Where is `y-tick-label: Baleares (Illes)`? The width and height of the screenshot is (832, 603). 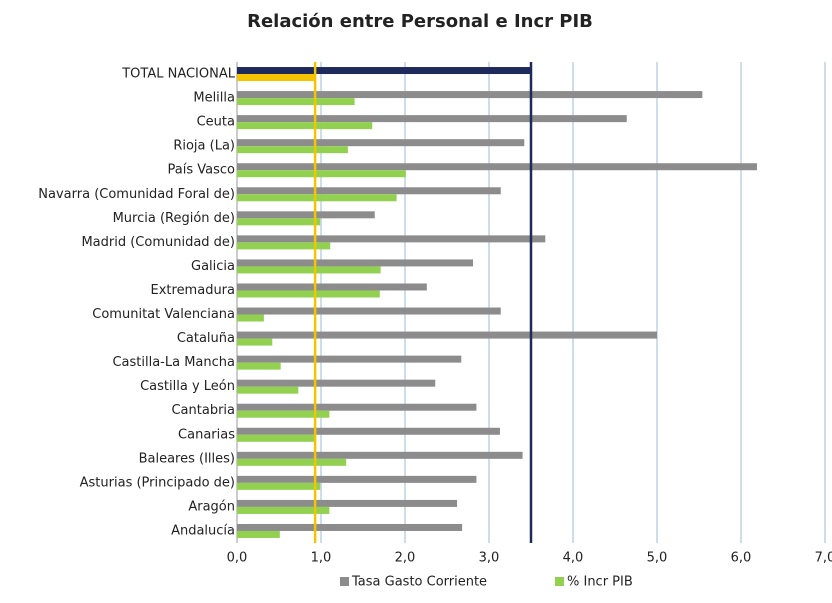
y-tick-label: Baleares (Illes) is located at coordinates (187, 458).